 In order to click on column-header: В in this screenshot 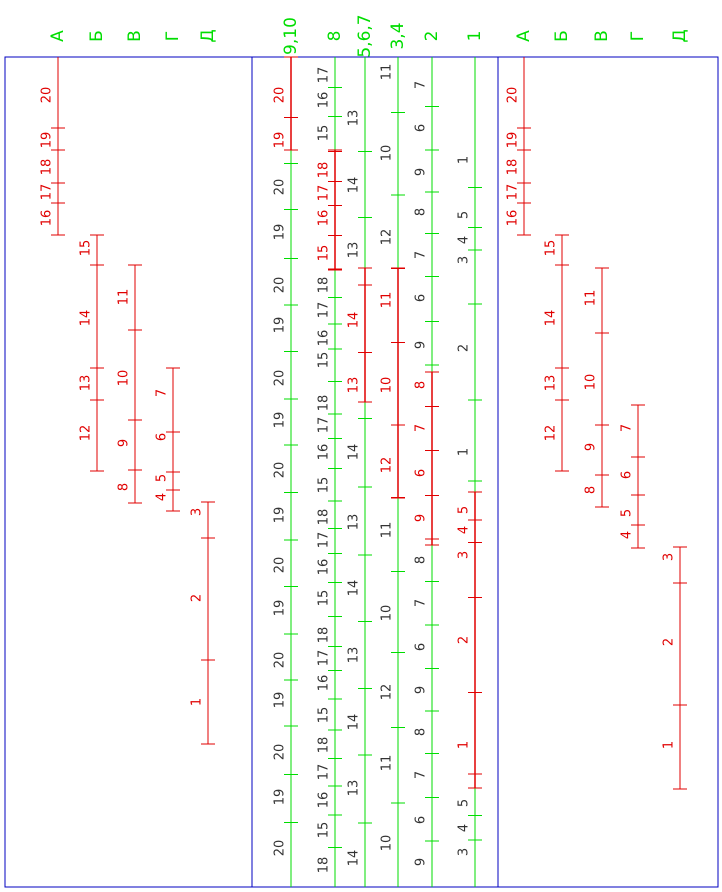, I will do `click(135, 36)`.